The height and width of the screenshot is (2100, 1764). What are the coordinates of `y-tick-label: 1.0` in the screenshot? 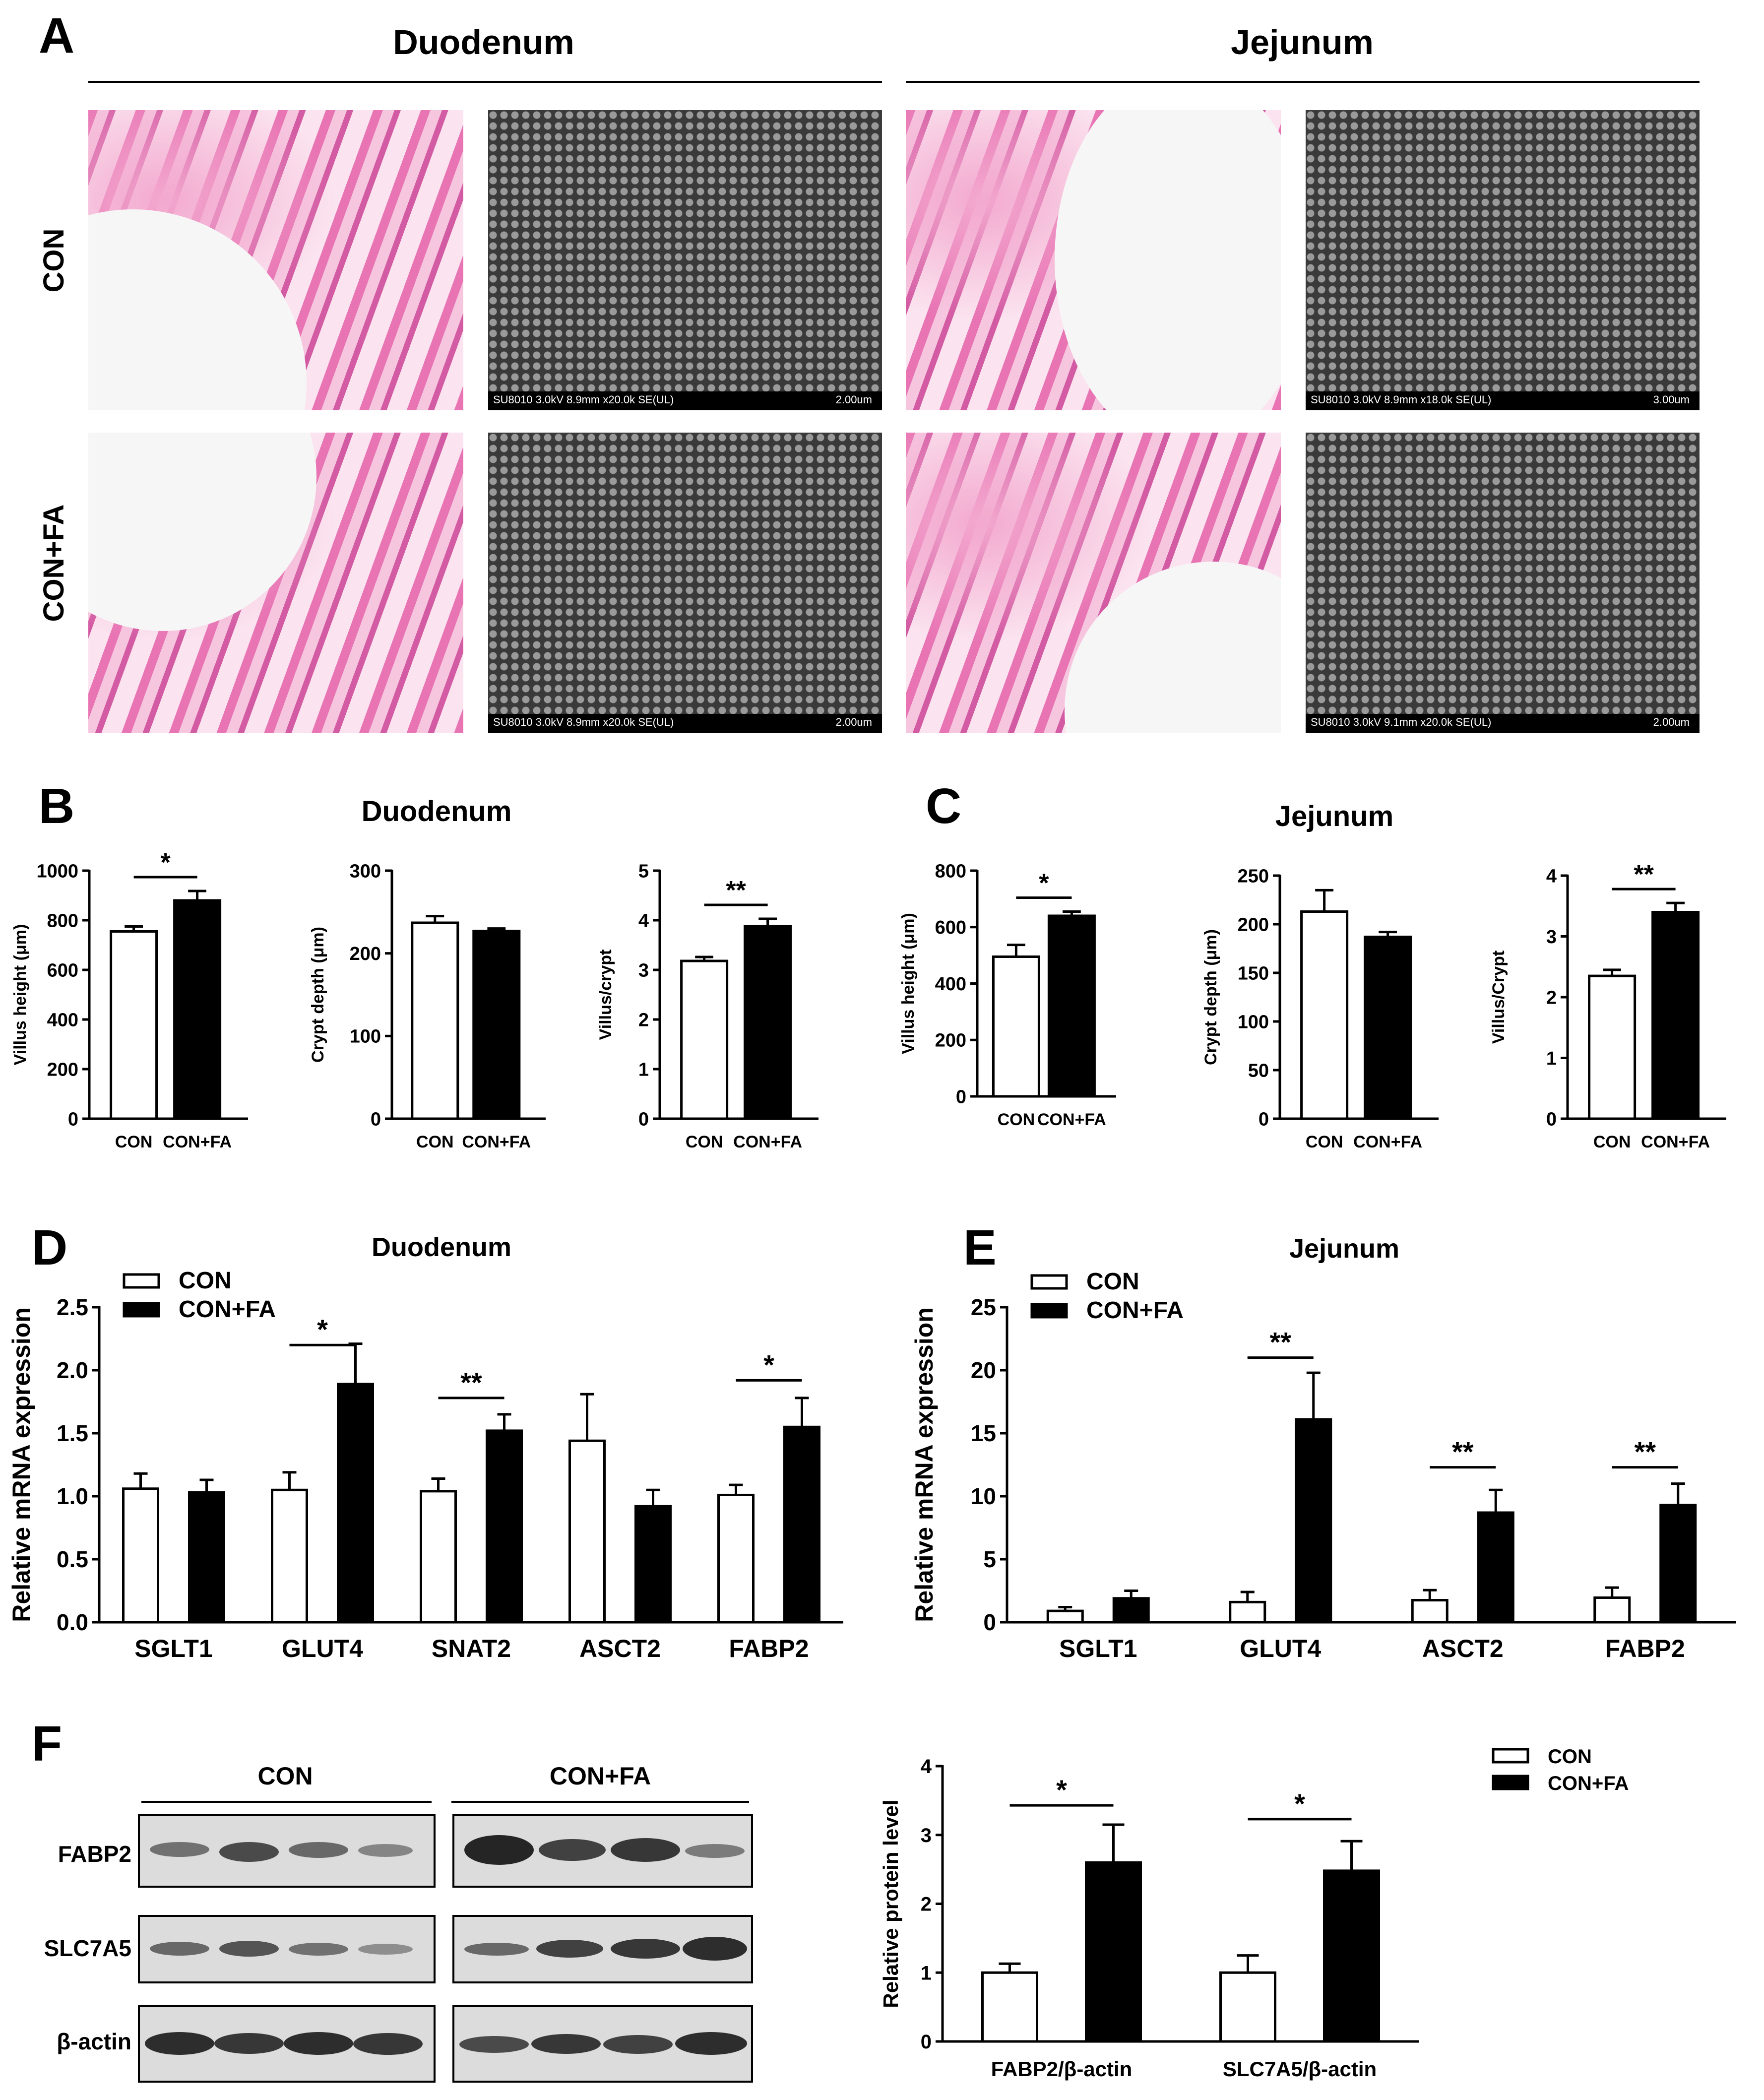 It's located at (72, 1496).